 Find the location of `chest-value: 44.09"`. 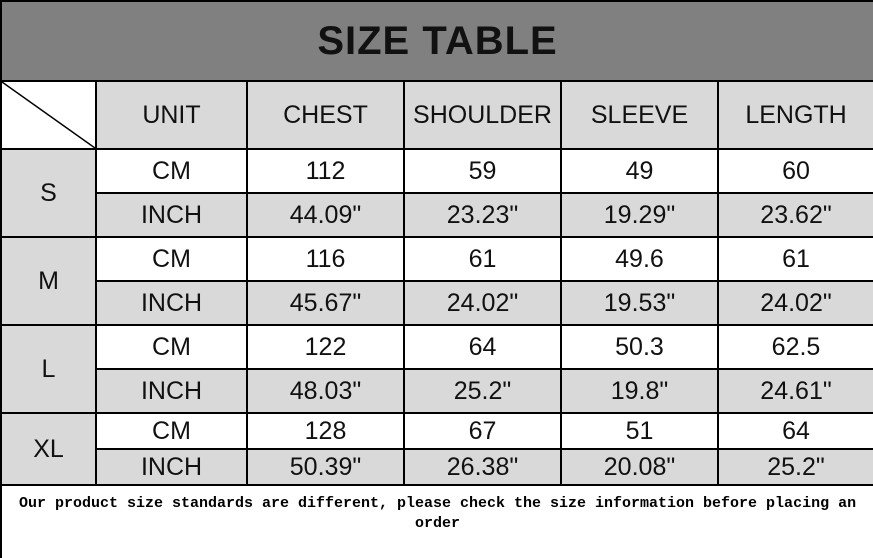

chest-value: 44.09" is located at coordinates (325, 215).